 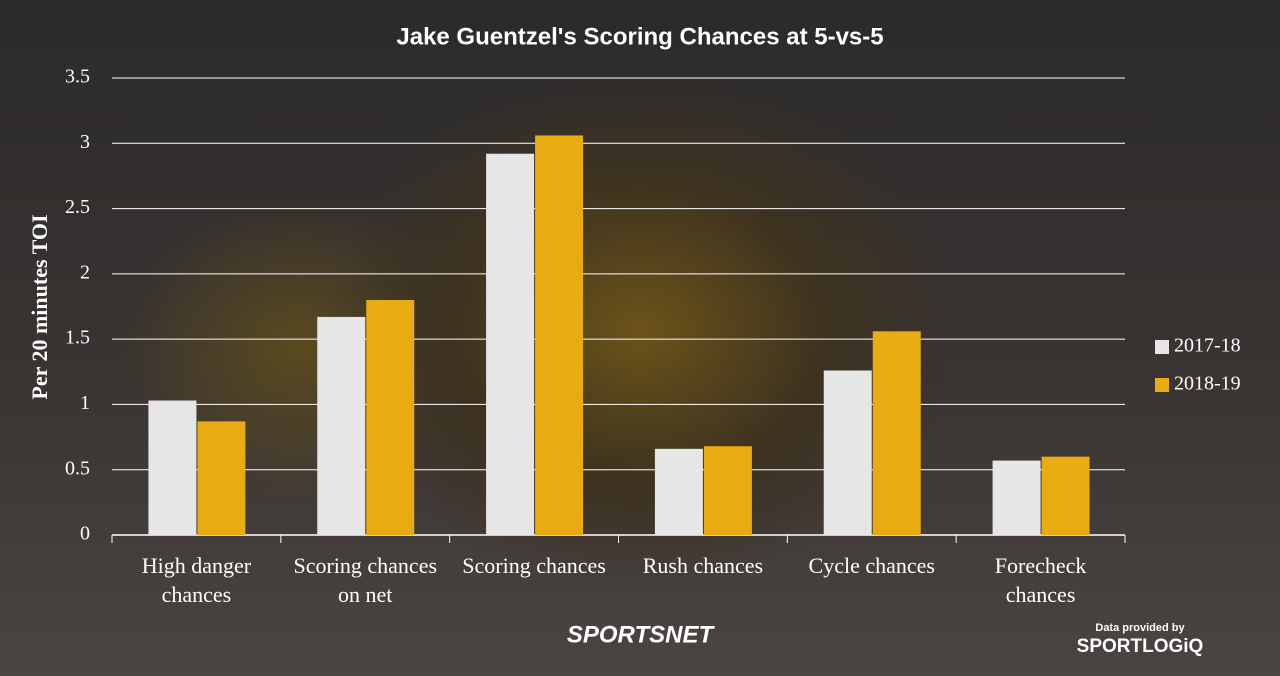 I want to click on legend-label: 2017-18, so click(x=1207, y=346).